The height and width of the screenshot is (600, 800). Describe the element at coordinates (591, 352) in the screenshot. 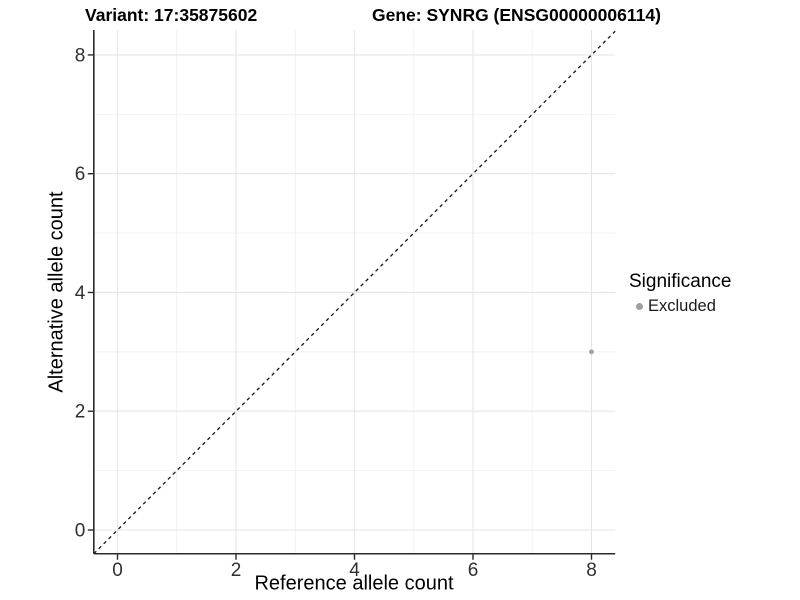

I see `data-point` at that location.